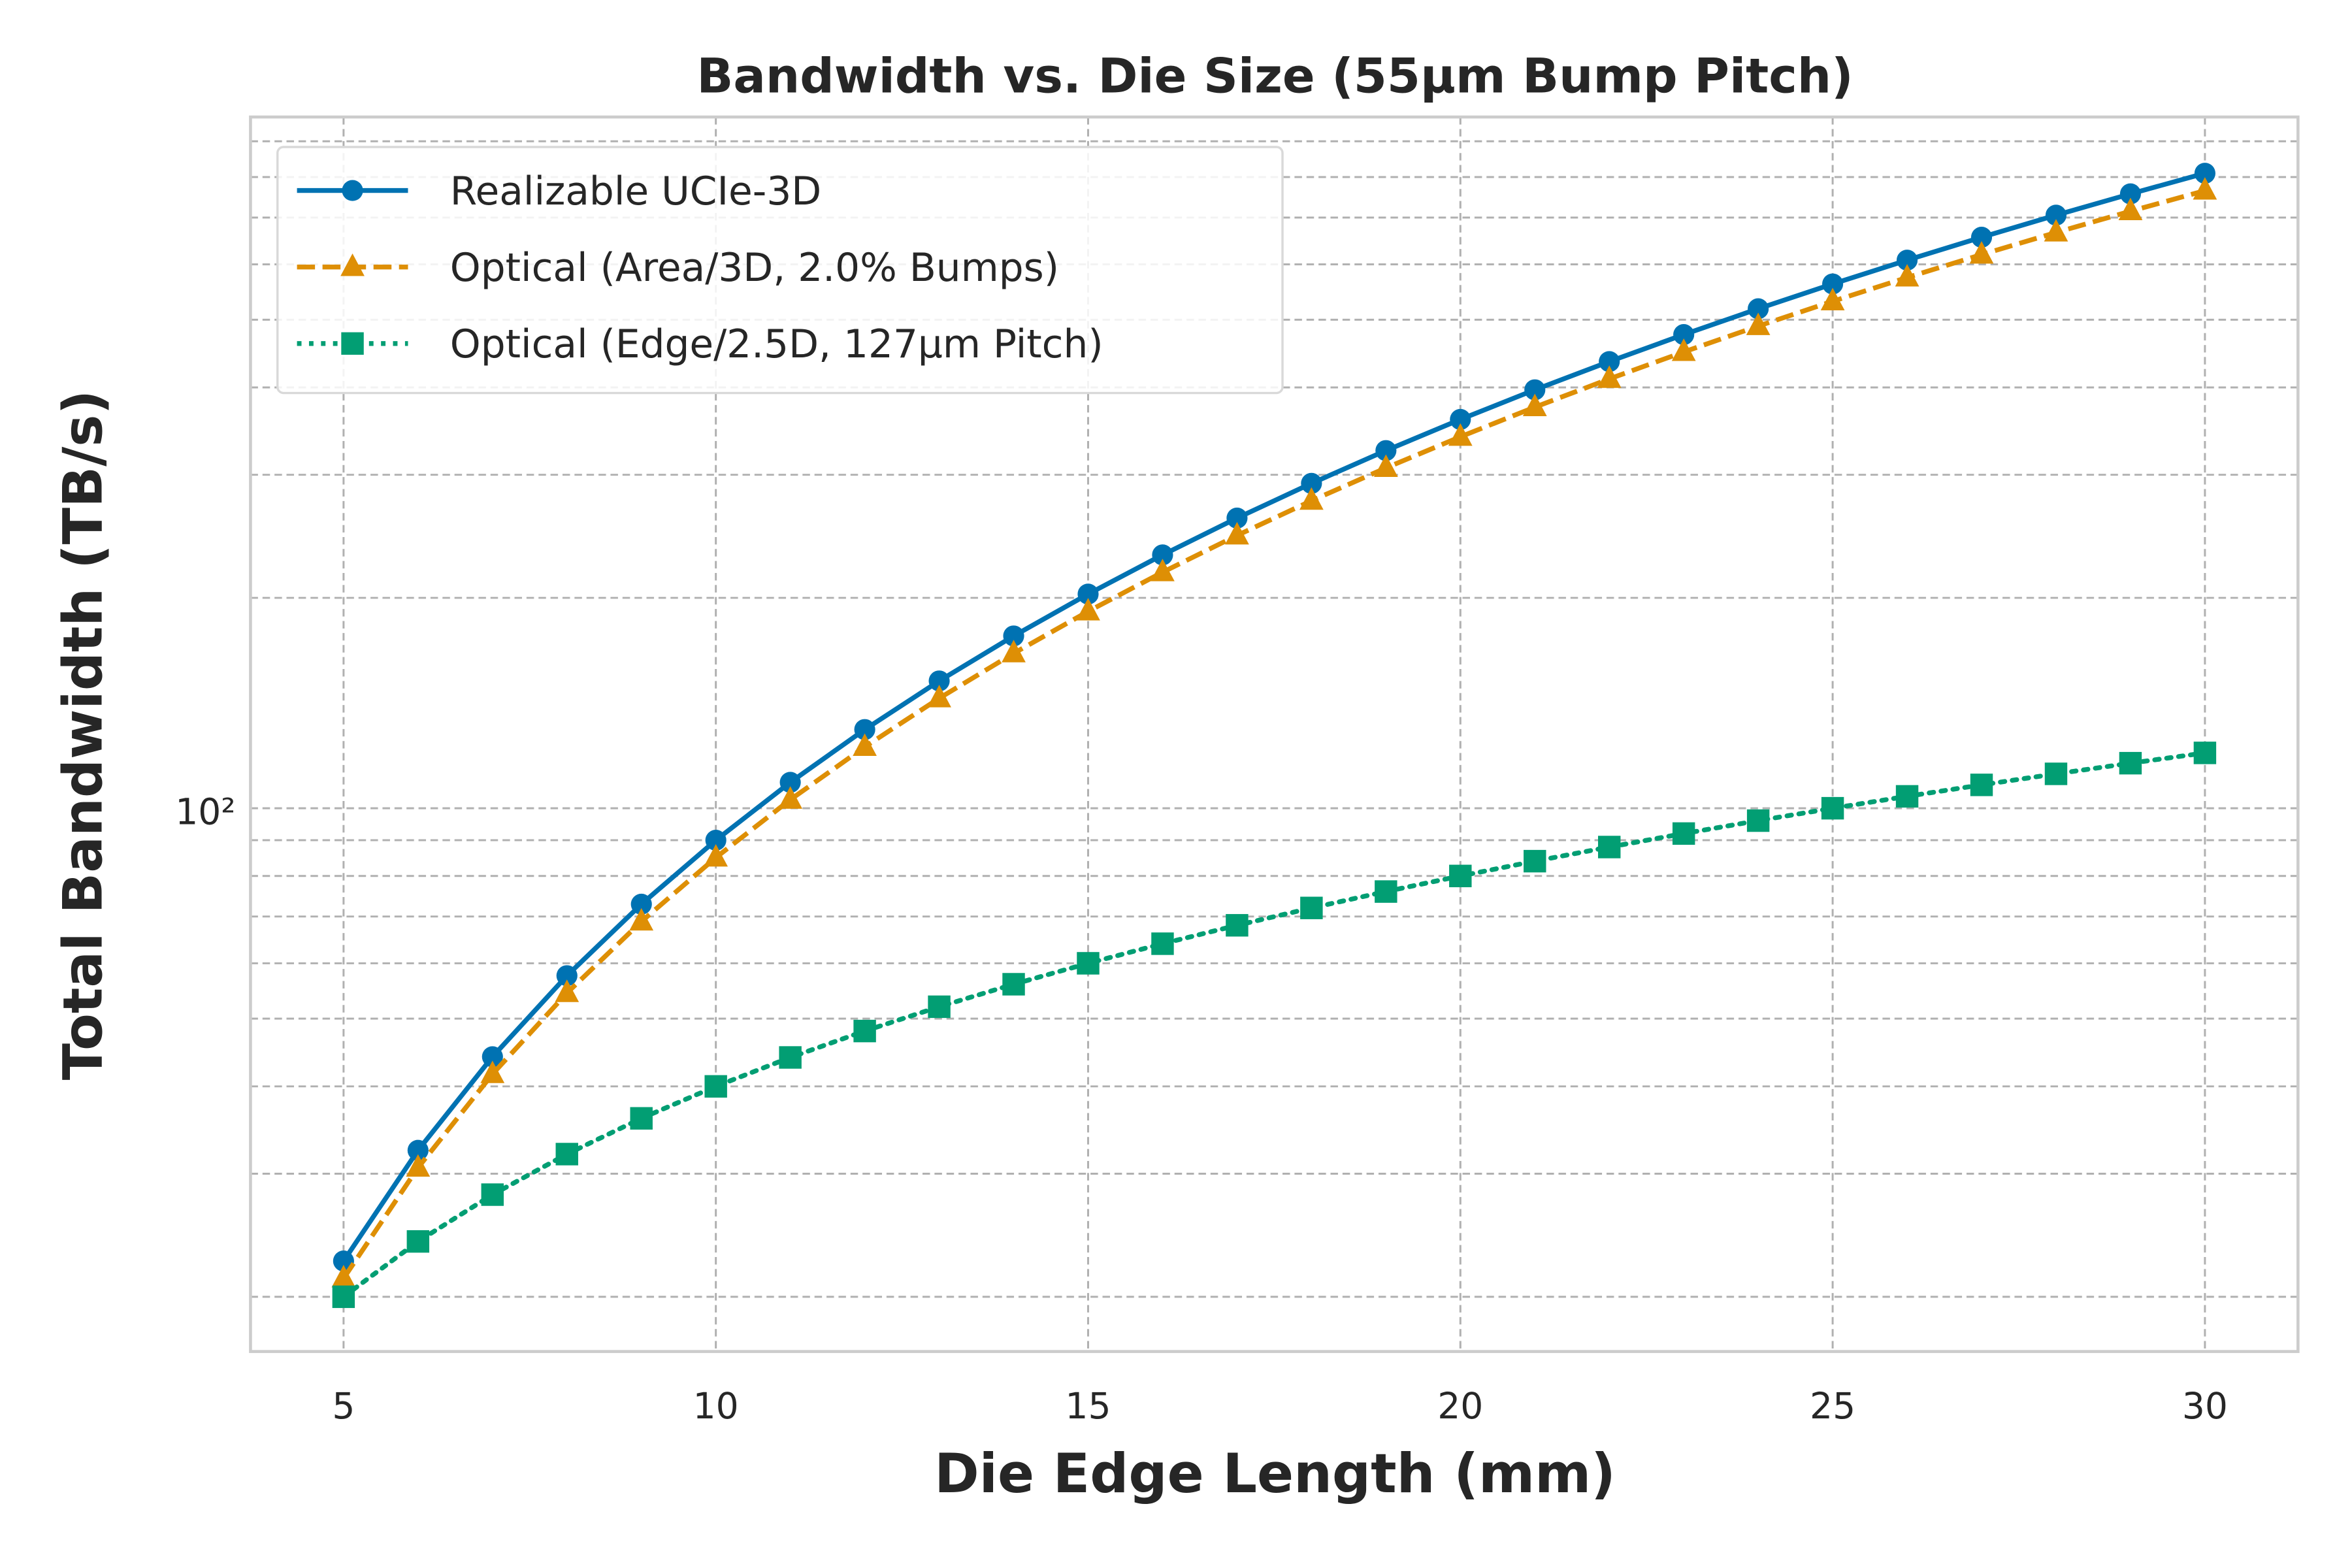 The width and height of the screenshot is (2352, 1568). What do you see at coordinates (343, 1406) in the screenshot?
I see `x-tick-label: 5` at bounding box center [343, 1406].